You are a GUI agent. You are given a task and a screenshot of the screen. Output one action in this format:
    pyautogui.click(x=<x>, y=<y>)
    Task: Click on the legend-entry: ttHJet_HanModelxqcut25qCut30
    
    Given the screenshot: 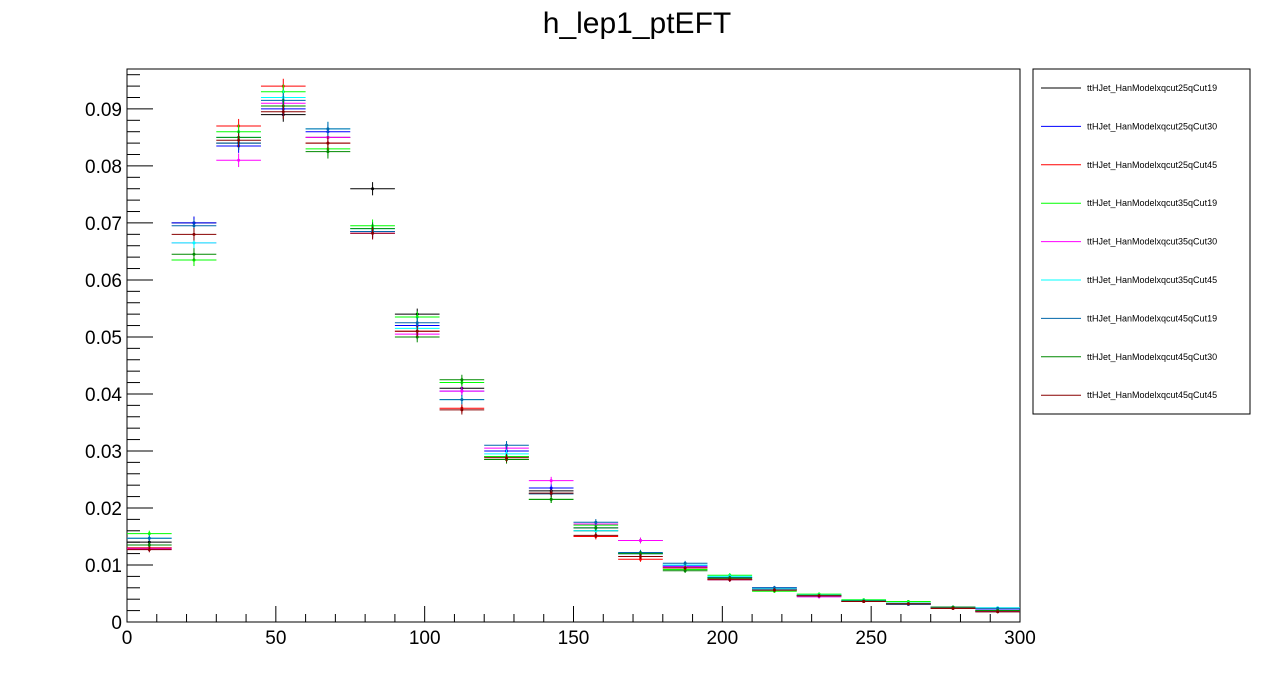 What is the action you would take?
    pyautogui.click(x=1129, y=126)
    